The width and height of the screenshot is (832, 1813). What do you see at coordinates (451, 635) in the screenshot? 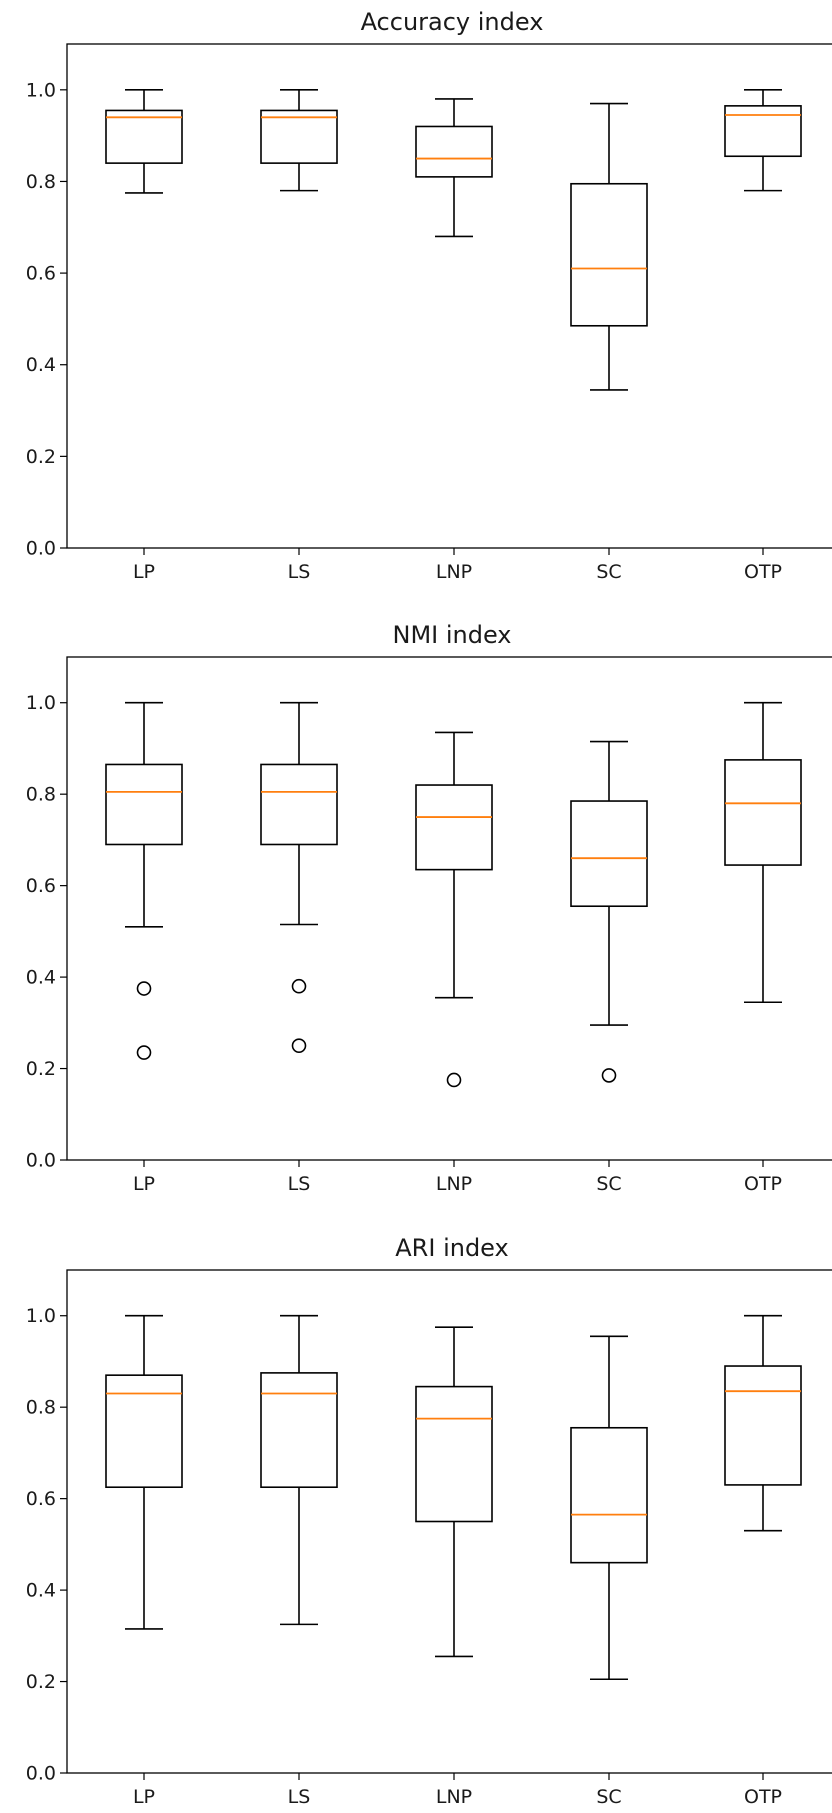
I see `chart-title: NMI index` at bounding box center [451, 635].